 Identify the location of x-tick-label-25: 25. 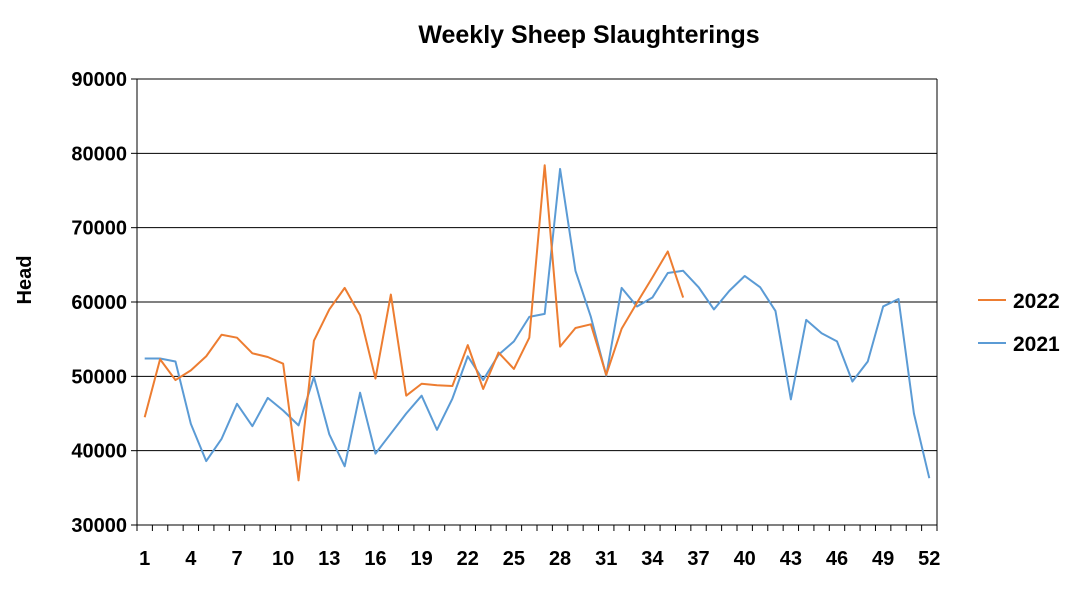
(514, 559).